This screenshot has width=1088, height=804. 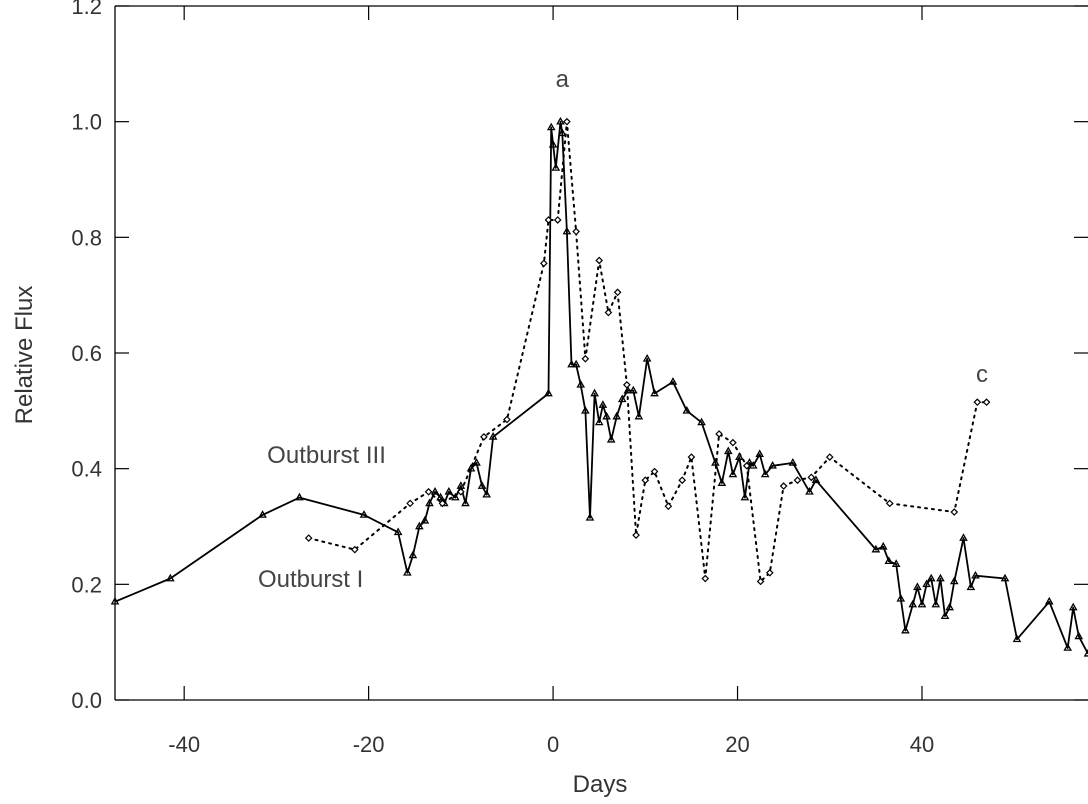 What do you see at coordinates (600, 784) in the screenshot?
I see `x-axis-title: Days` at bounding box center [600, 784].